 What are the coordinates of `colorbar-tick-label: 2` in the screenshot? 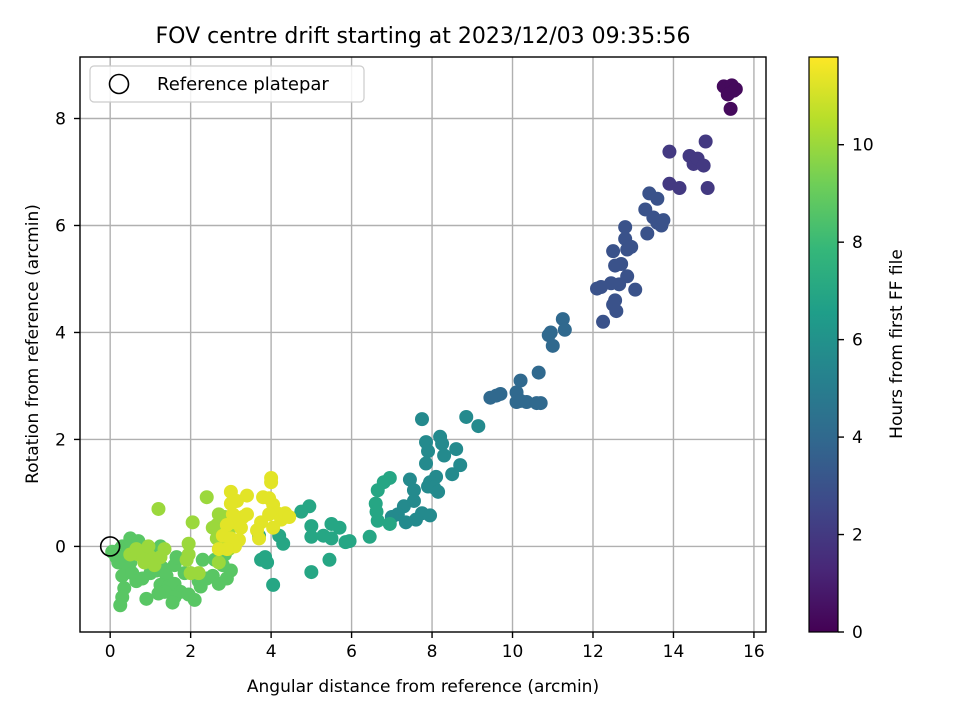 It's located at (857, 536).